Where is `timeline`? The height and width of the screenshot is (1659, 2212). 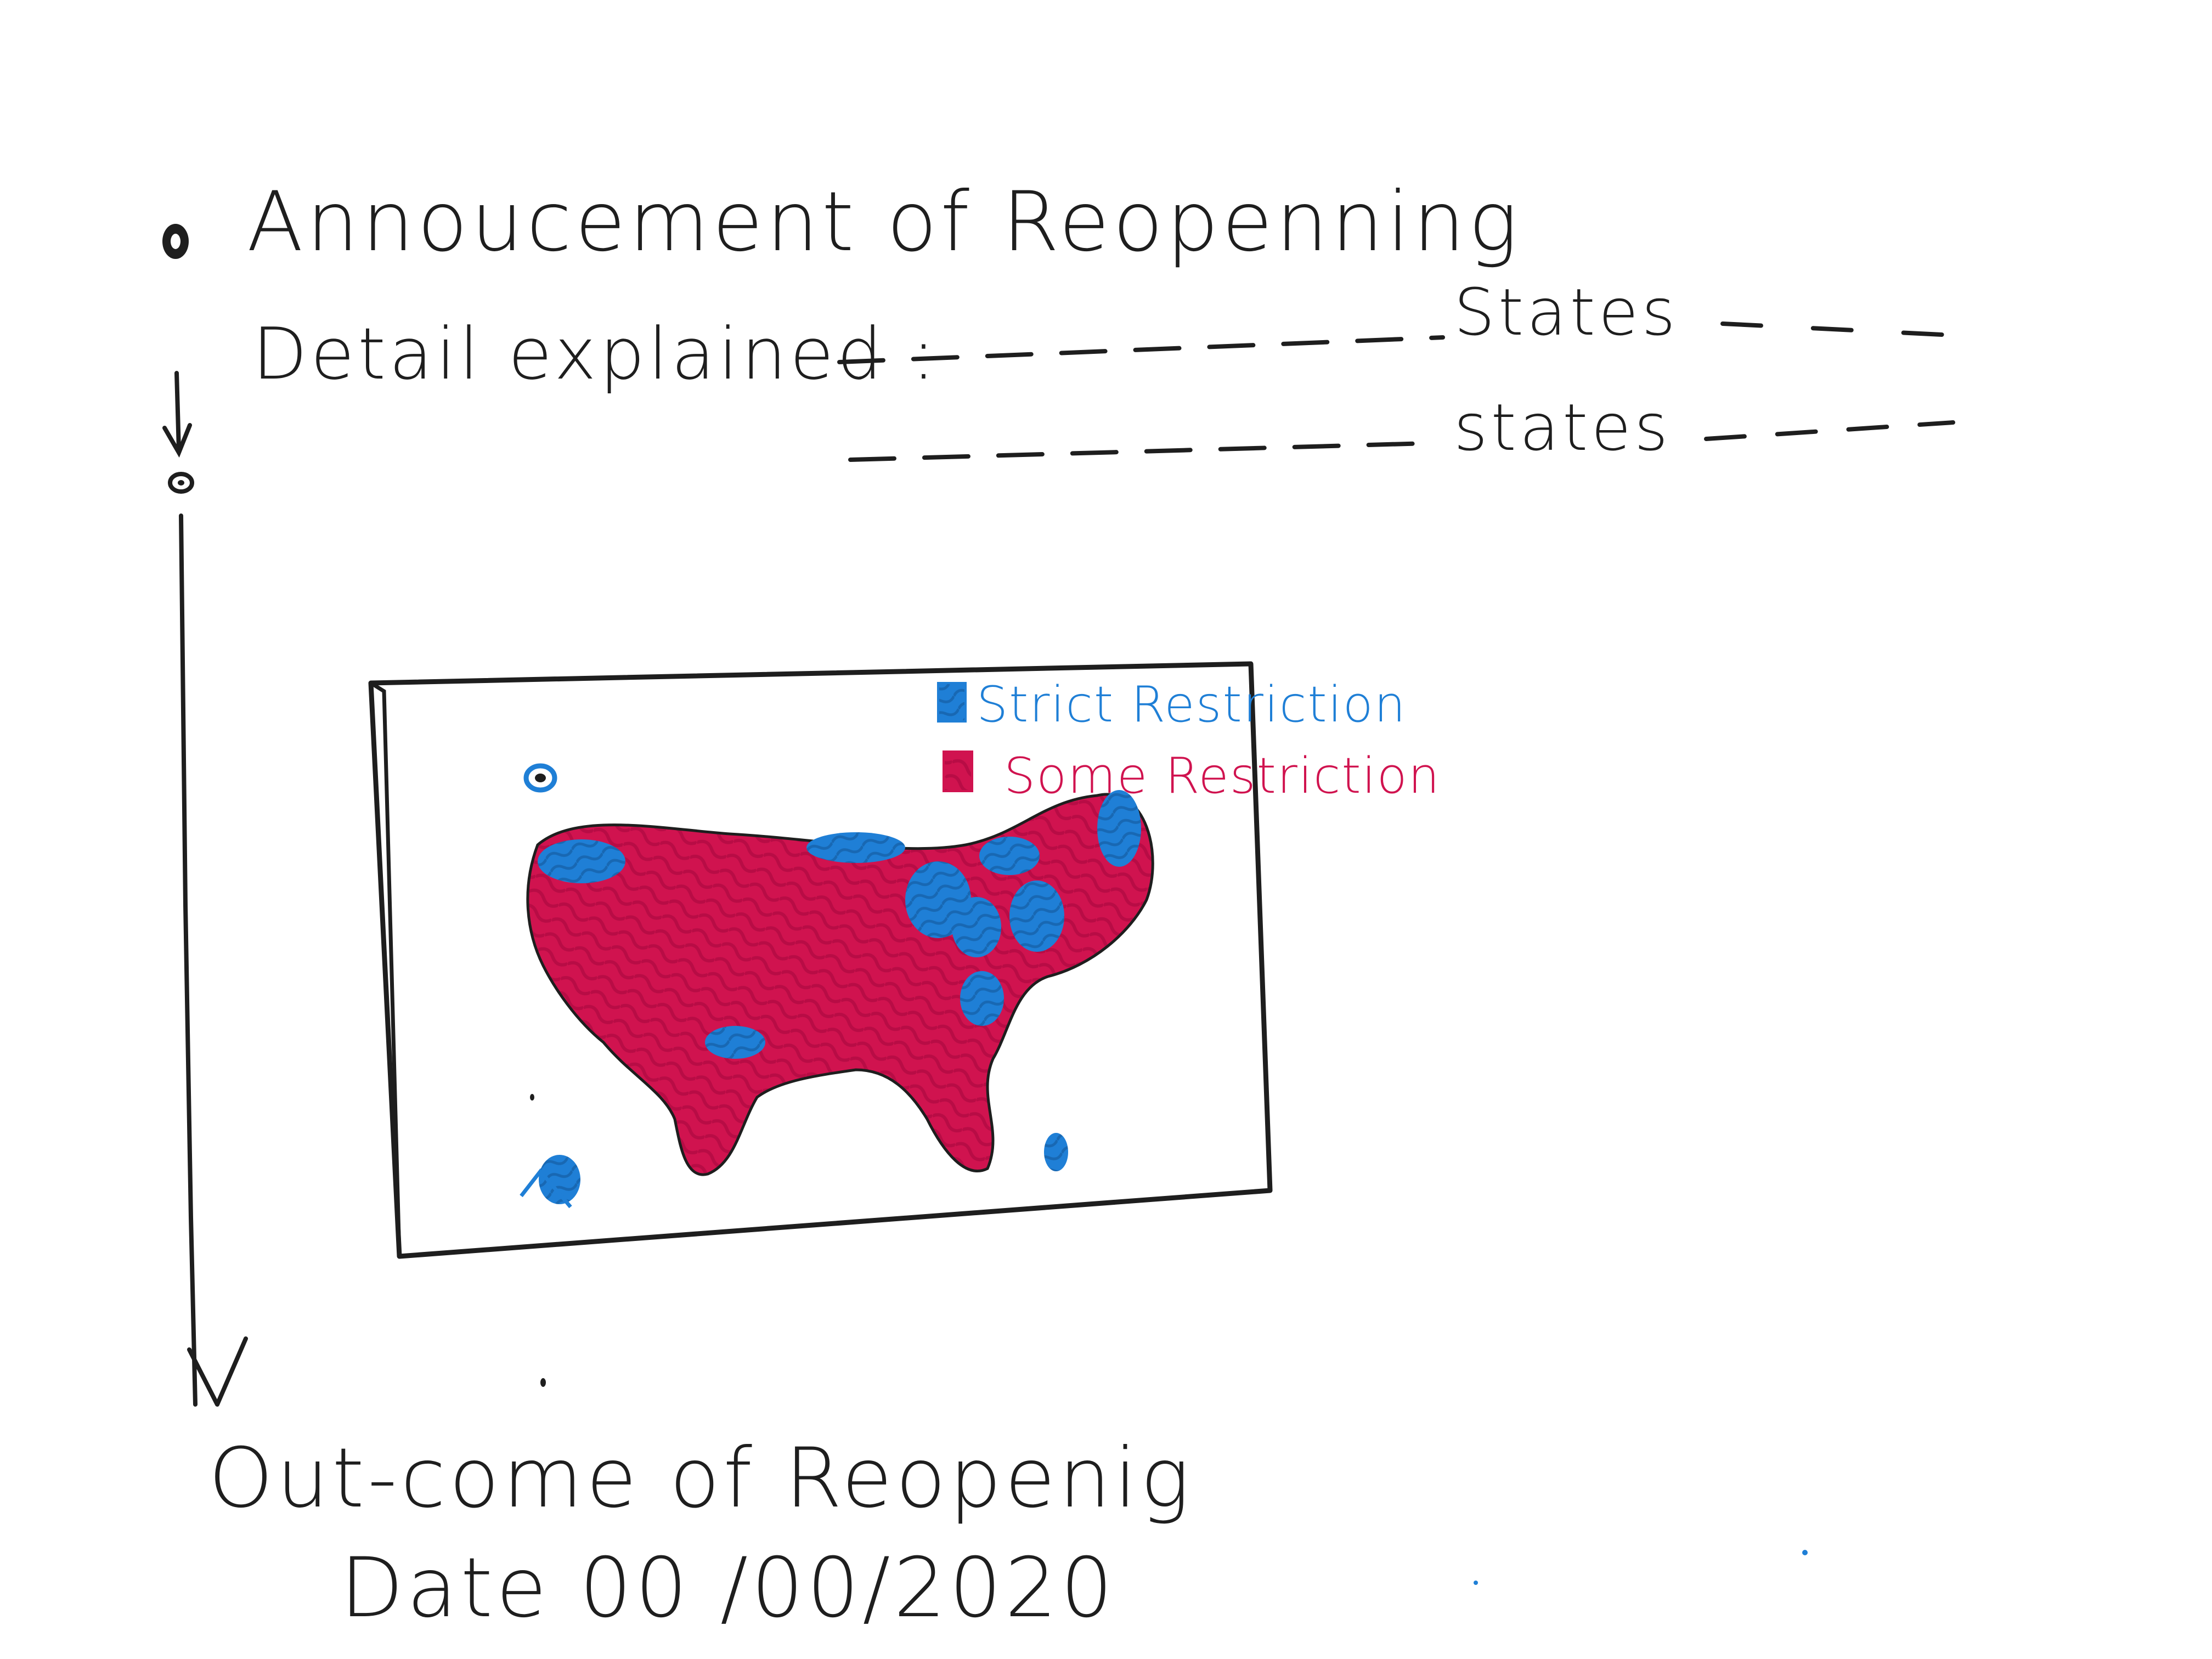 timeline is located at coordinates (205, 816).